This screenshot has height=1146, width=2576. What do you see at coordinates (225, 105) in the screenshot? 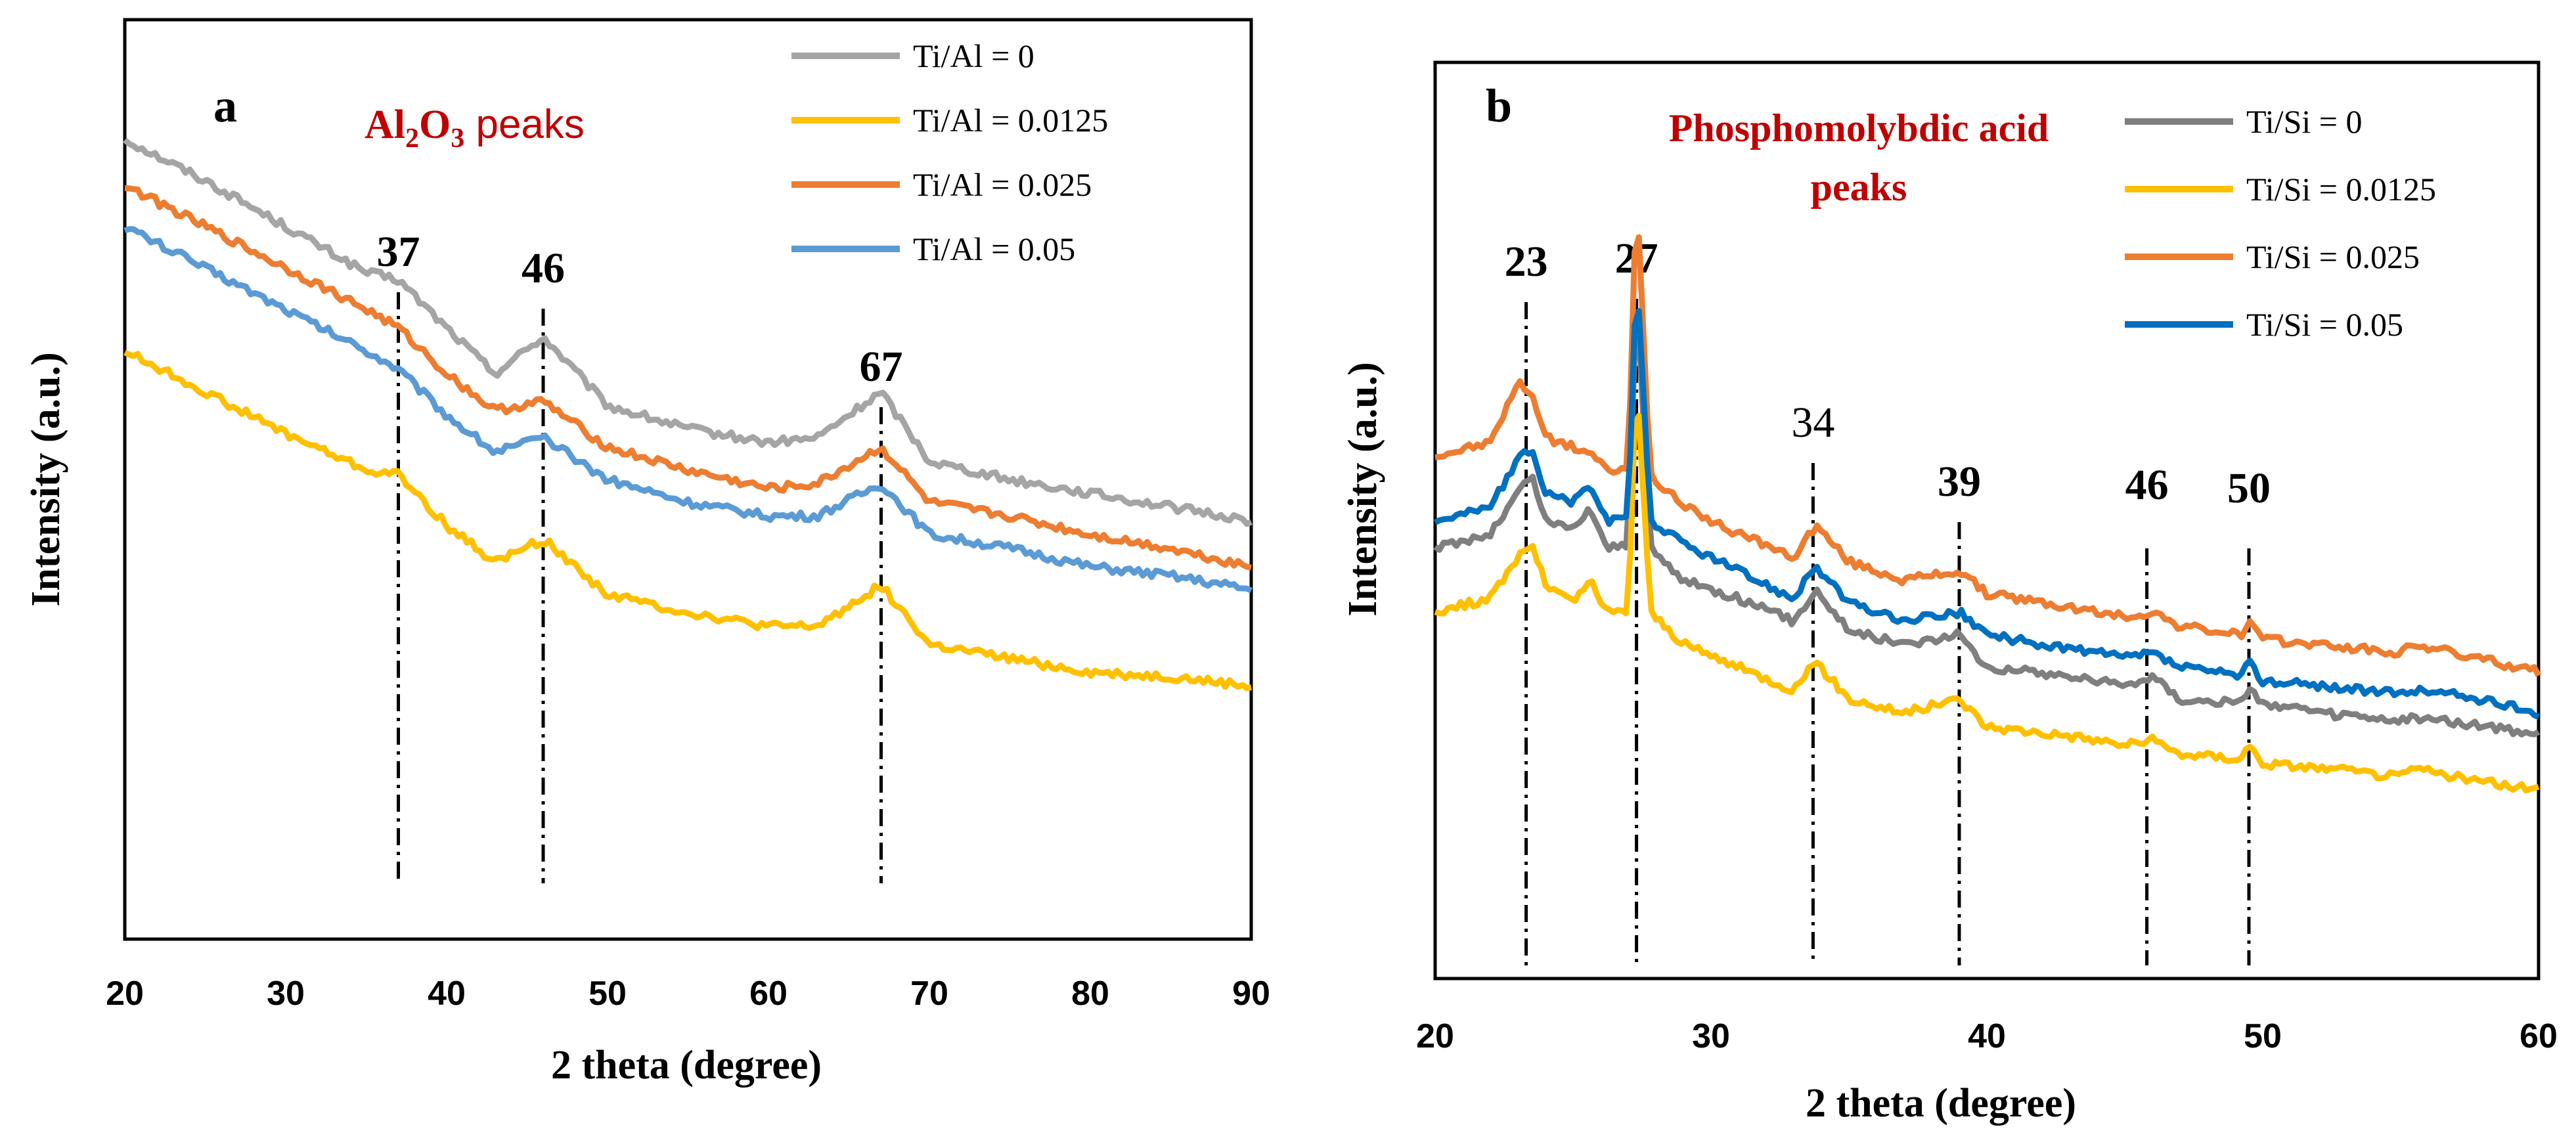
I see `panel-a-label: a` at bounding box center [225, 105].